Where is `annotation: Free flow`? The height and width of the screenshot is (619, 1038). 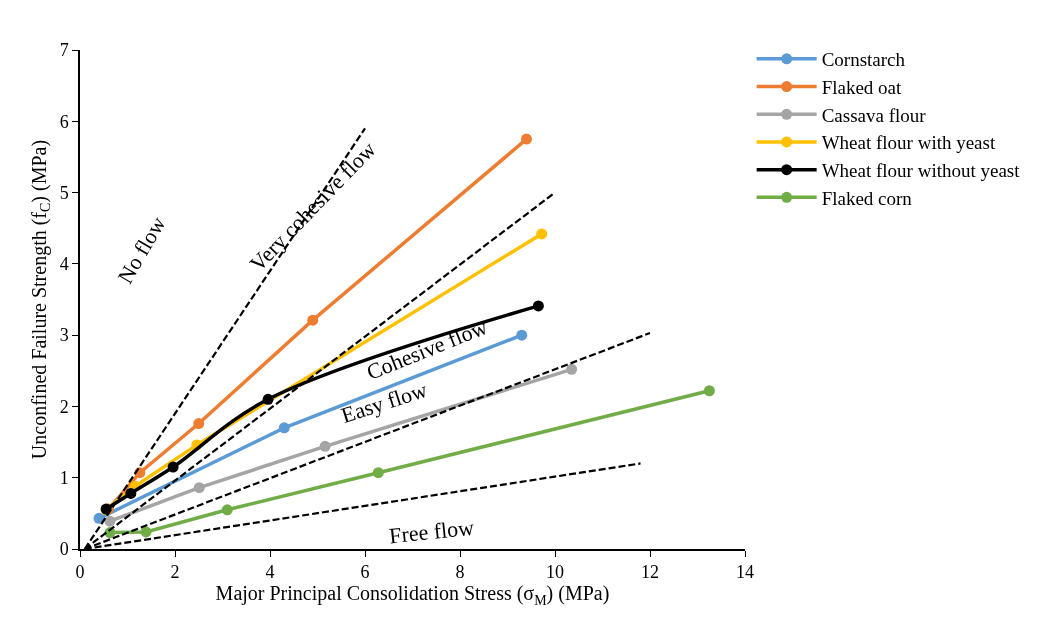
annotation: Free flow is located at coordinates (431, 531).